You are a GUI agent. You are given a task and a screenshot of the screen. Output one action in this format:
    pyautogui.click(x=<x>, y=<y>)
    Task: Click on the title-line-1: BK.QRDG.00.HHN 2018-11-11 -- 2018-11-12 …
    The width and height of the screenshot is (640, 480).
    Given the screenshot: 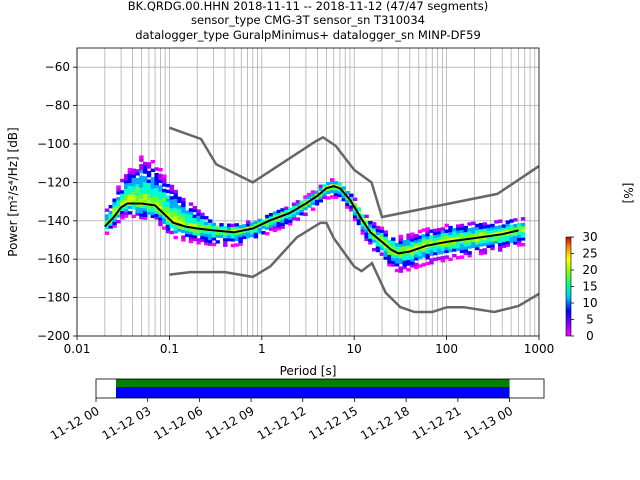 What is the action you would take?
    pyautogui.click(x=308, y=6)
    